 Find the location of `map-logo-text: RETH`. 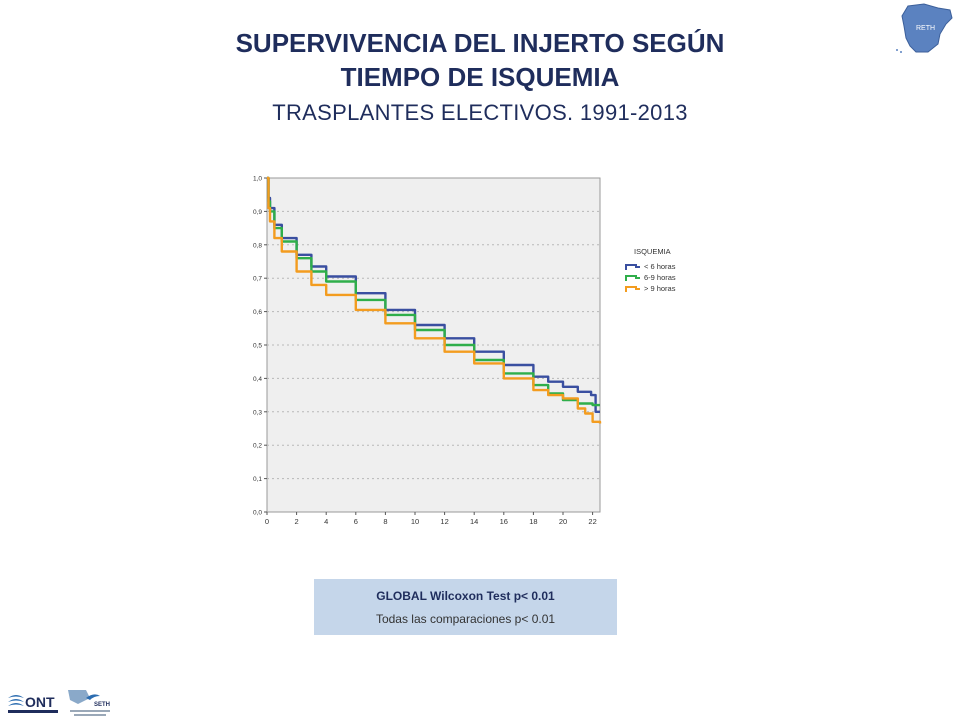

map-logo-text: RETH is located at coordinates (925, 28).